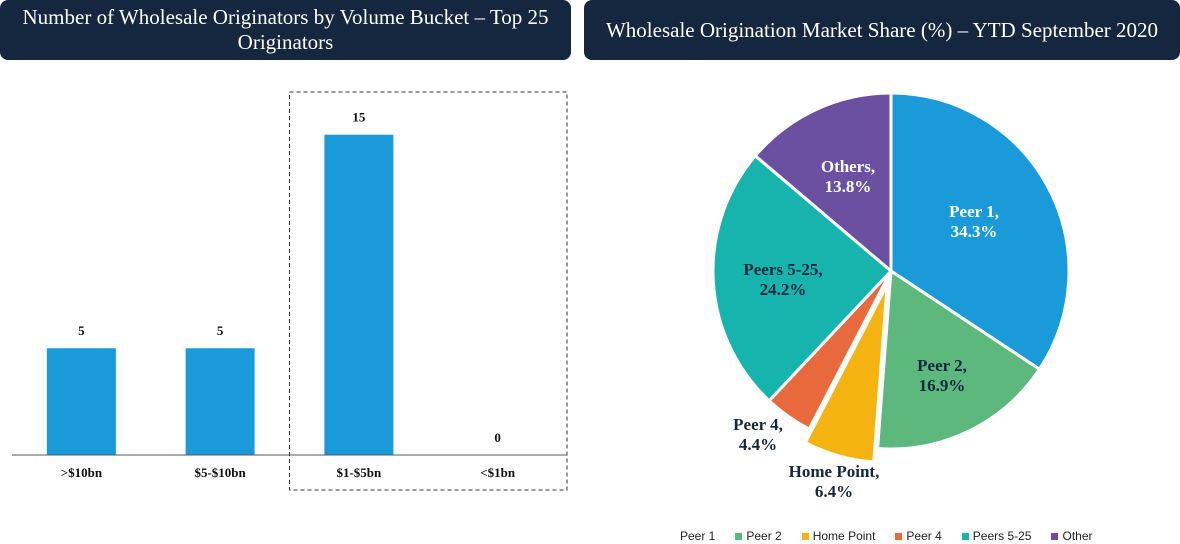 Image resolution: width=1180 pixels, height=544 pixels. I want to click on legend-item-0: Peer 1, so click(697, 536).